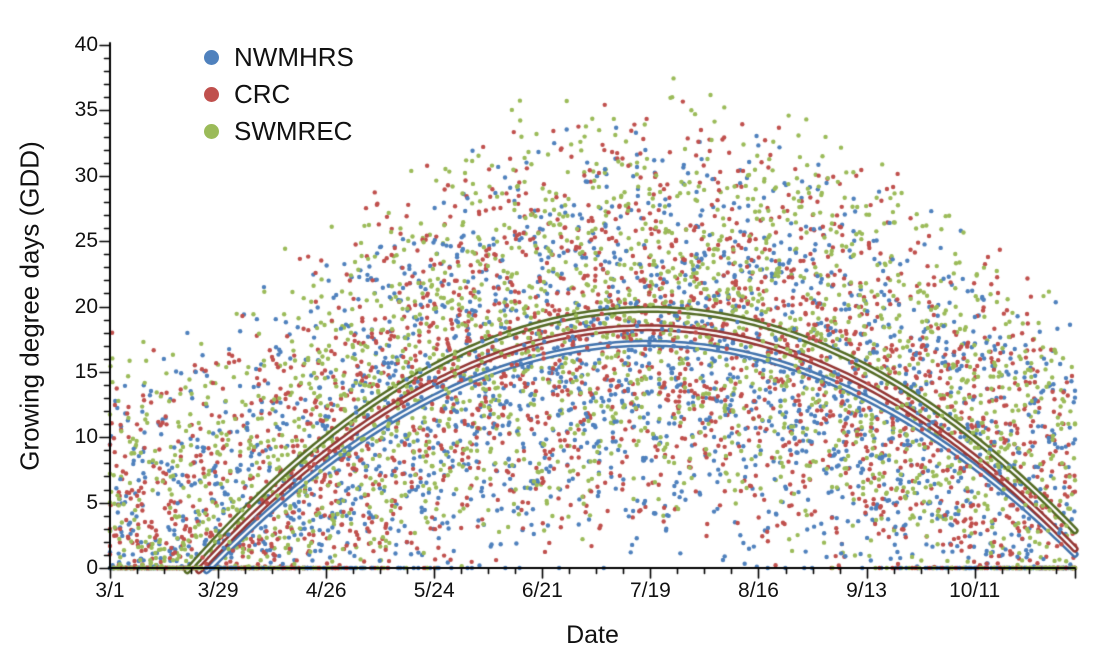 The image size is (1112, 654). I want to click on legend: NWMHRS CRC SWMREC, so click(279, 94).